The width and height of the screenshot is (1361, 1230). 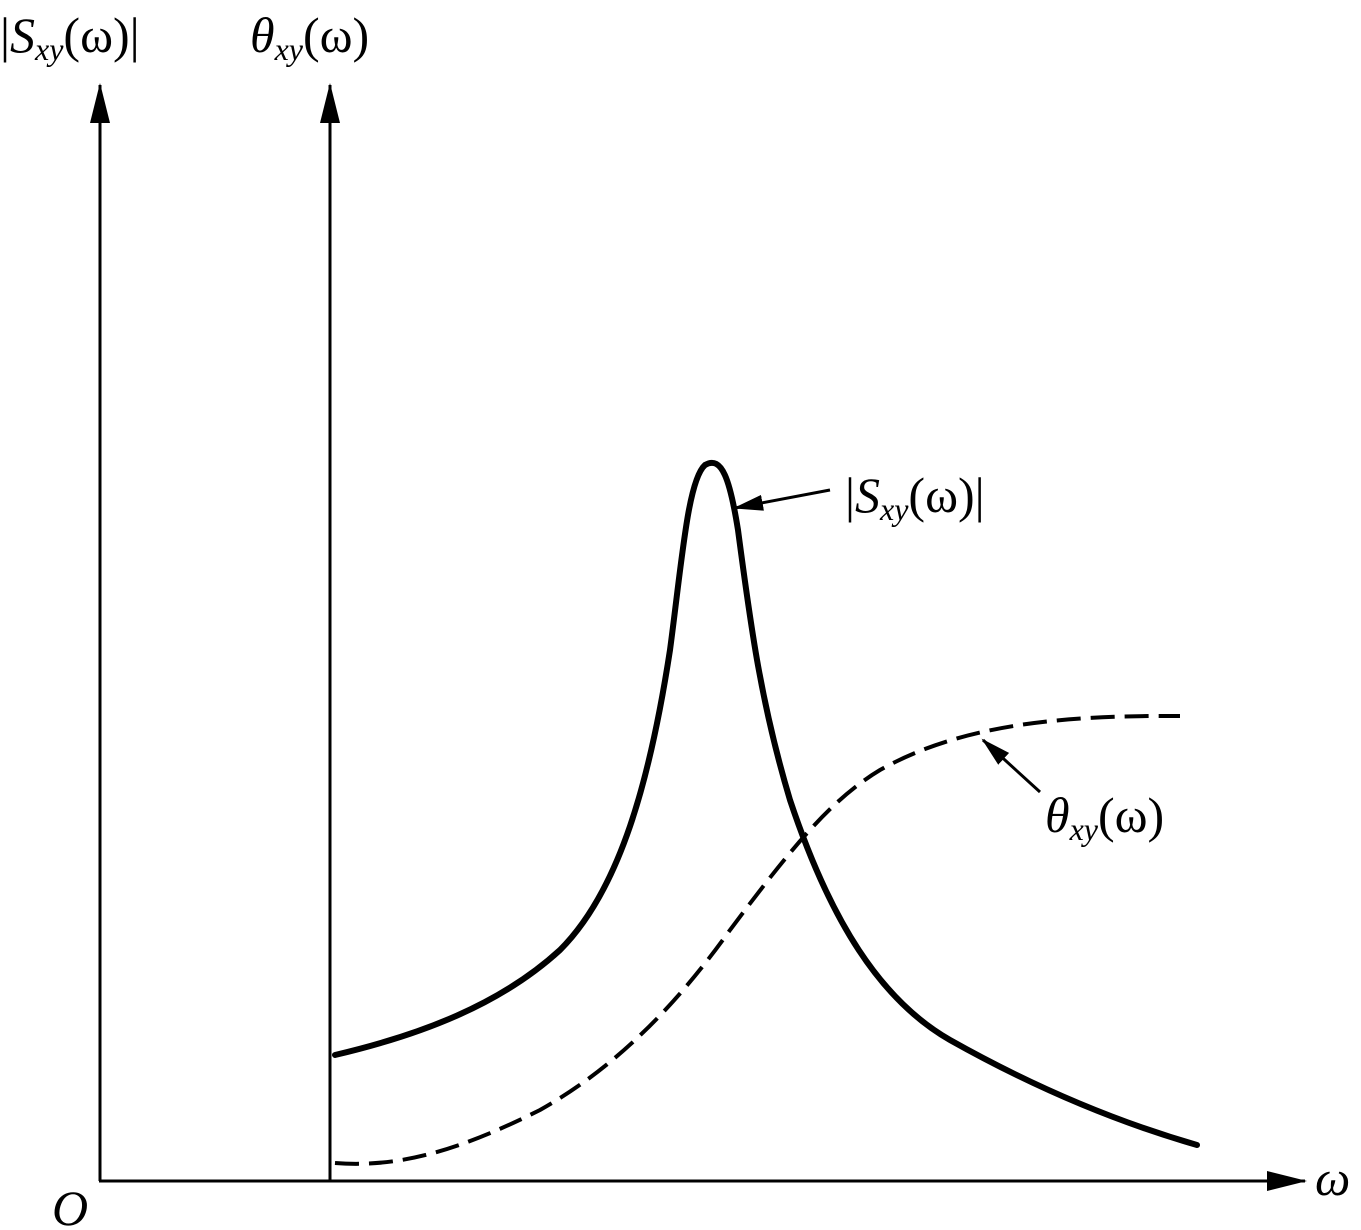 What do you see at coordinates (1332, 1178) in the screenshot?
I see `x-axis-label: ω` at bounding box center [1332, 1178].